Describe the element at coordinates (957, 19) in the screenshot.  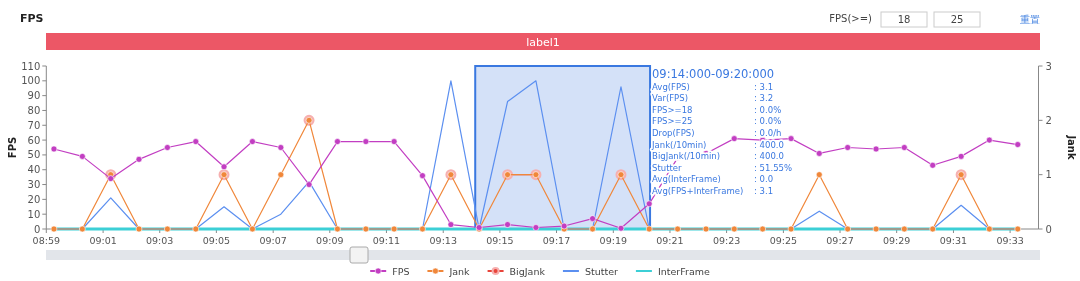
I see `text: 25` at that location.